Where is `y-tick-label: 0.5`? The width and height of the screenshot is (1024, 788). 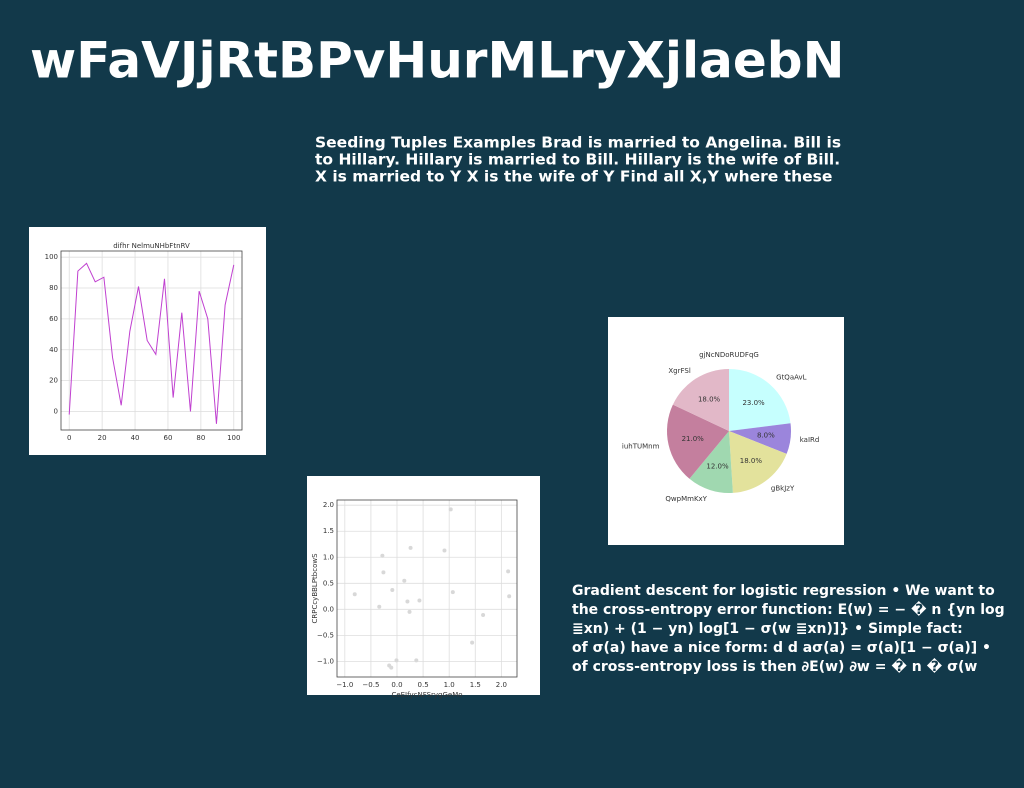
y-tick-label: 0.5 is located at coordinates (328, 583).